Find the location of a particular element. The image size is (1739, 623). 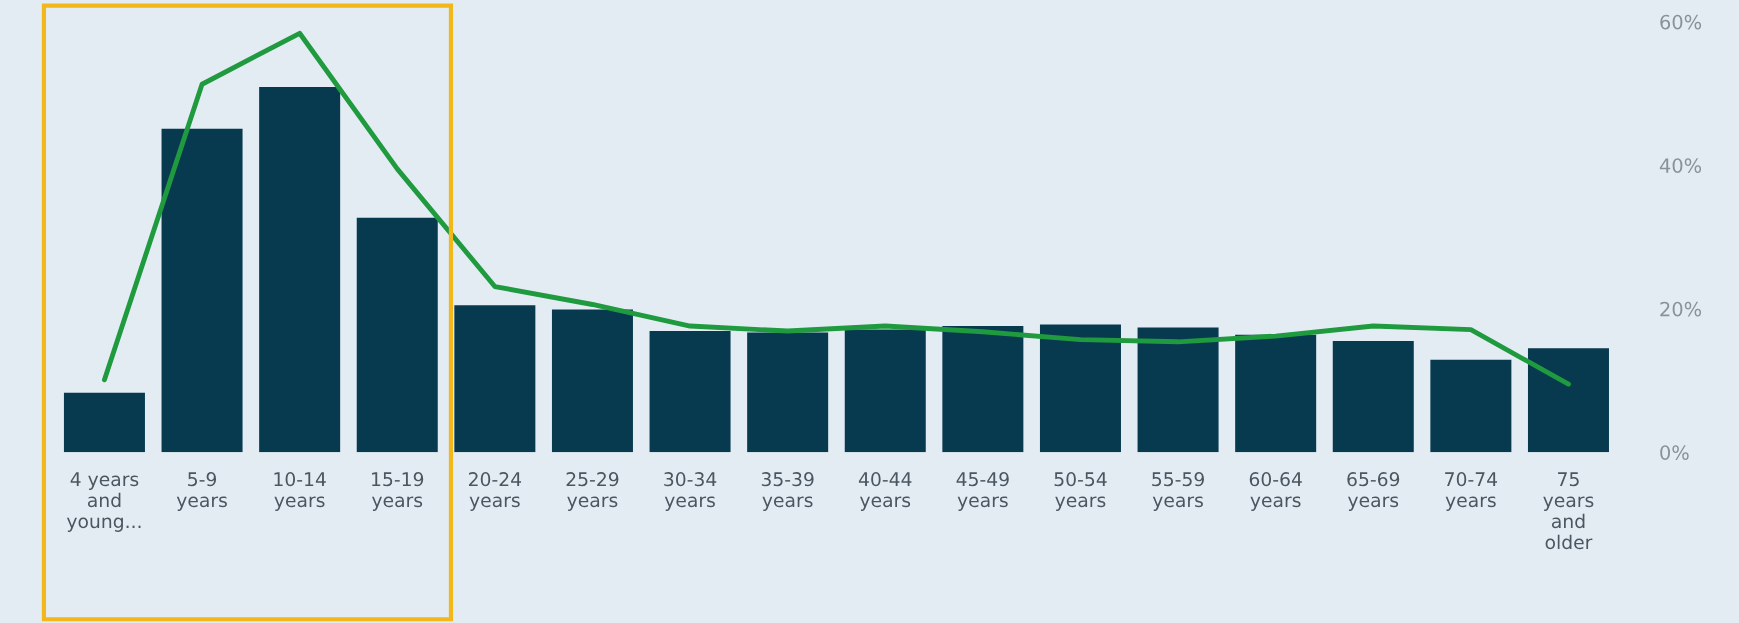

x-tick-label: 40-44 years is located at coordinates (885, 491).